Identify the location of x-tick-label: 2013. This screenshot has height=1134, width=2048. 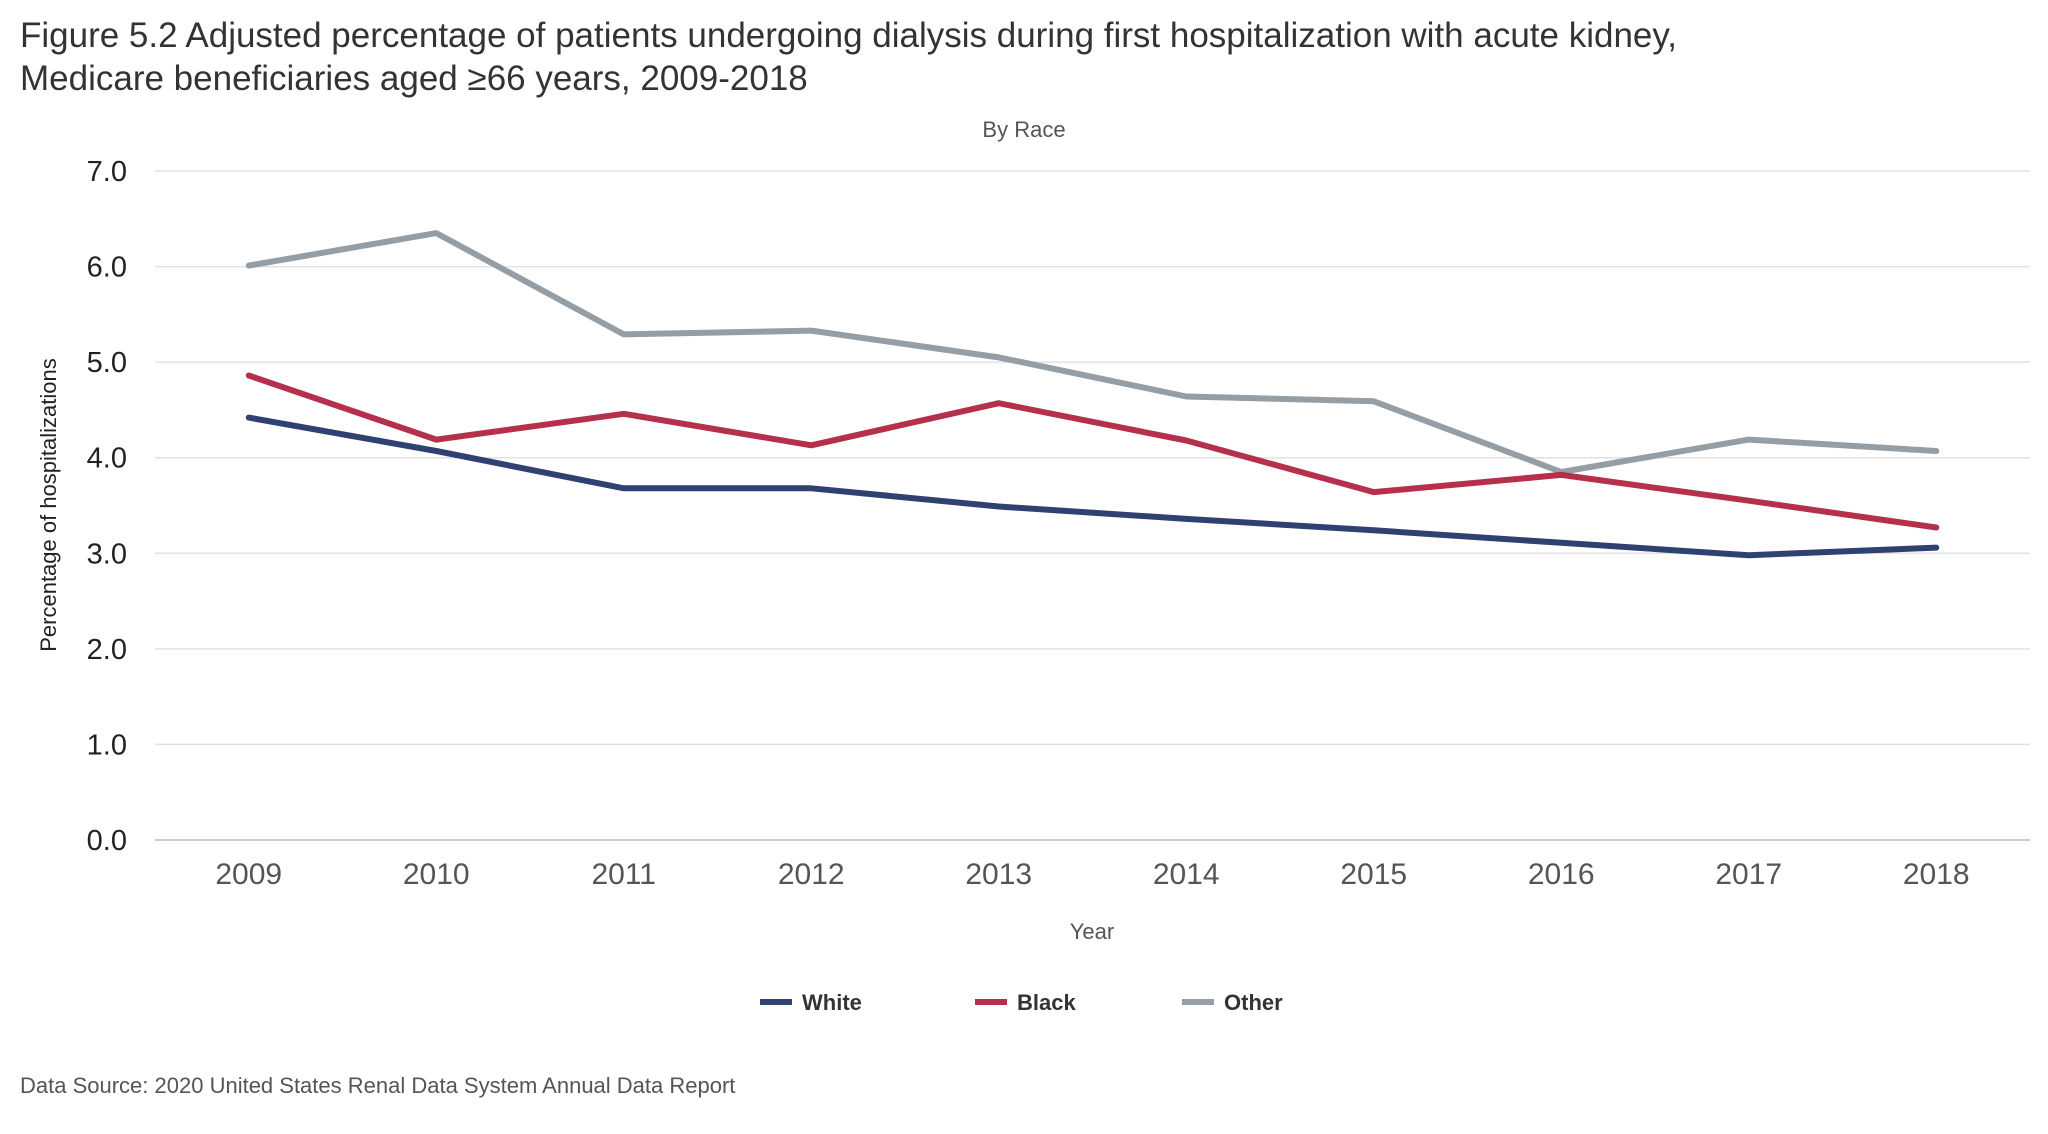
(998, 874).